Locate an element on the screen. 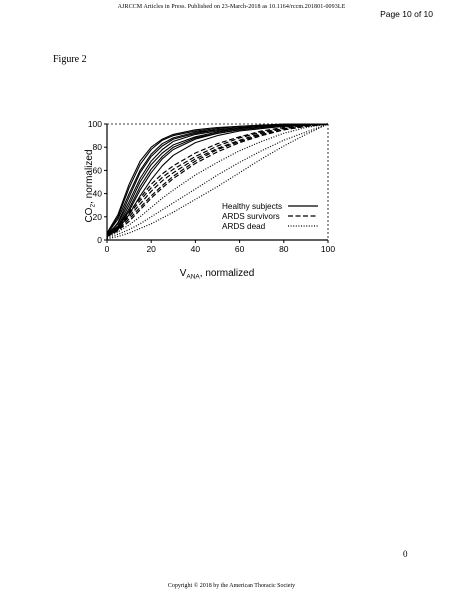 The width and height of the screenshot is (463, 599). legend-label-ards-dead: ARDS dead is located at coordinates (244, 226).